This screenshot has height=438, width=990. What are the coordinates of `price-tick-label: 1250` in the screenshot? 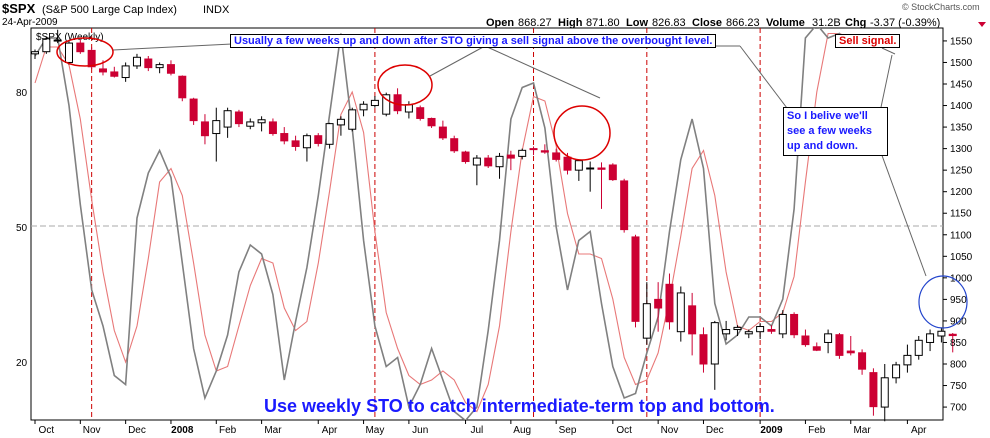 It's located at (961, 171).